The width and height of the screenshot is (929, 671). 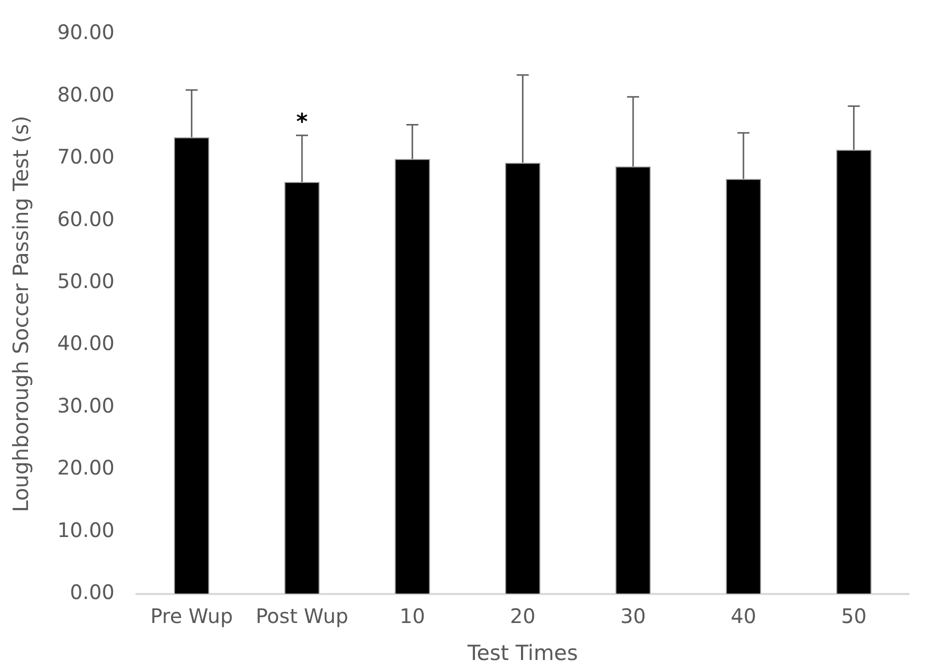 What do you see at coordinates (523, 616) in the screenshot?
I see `x-tick-label: 20` at bounding box center [523, 616].